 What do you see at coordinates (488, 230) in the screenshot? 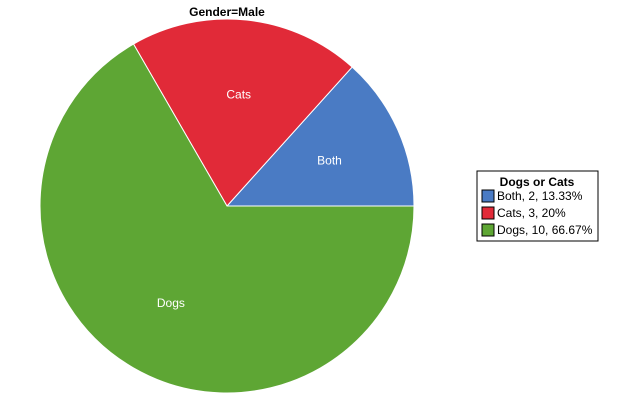
I see `legend-swatch-dogs` at bounding box center [488, 230].